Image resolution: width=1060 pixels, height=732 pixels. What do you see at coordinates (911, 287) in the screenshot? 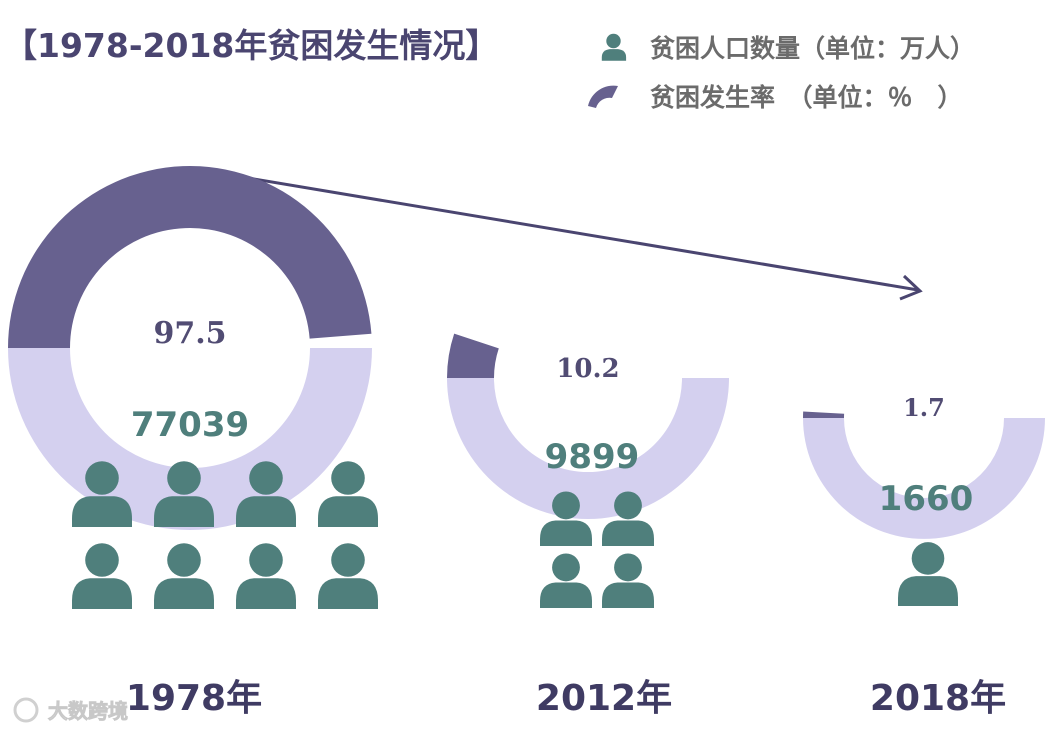
I see `arrow-head` at bounding box center [911, 287].